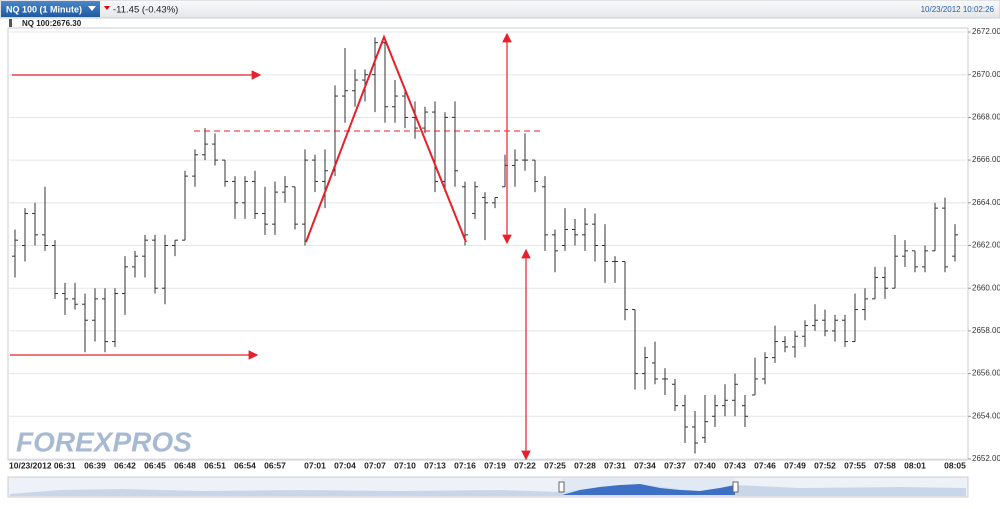 The image size is (1000, 509). Describe the element at coordinates (315, 465) in the screenshot. I see `x-tick-label: 07:01` at that location.